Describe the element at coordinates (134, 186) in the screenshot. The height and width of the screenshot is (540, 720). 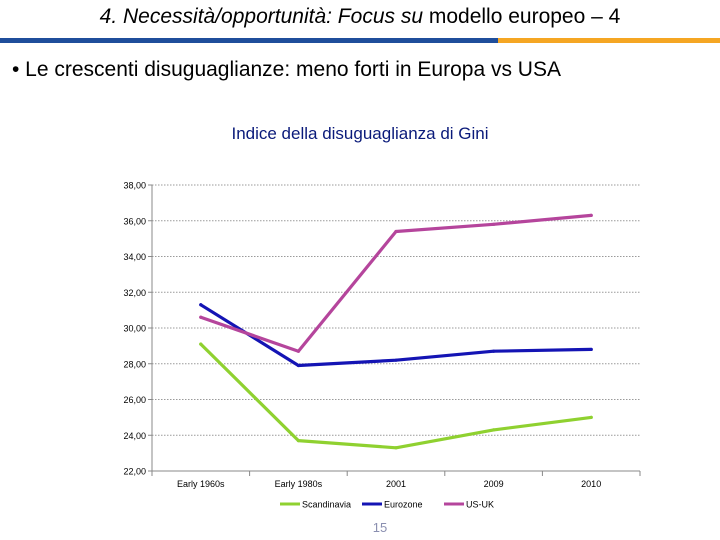
I see `y-tick-label: 38,00` at that location.